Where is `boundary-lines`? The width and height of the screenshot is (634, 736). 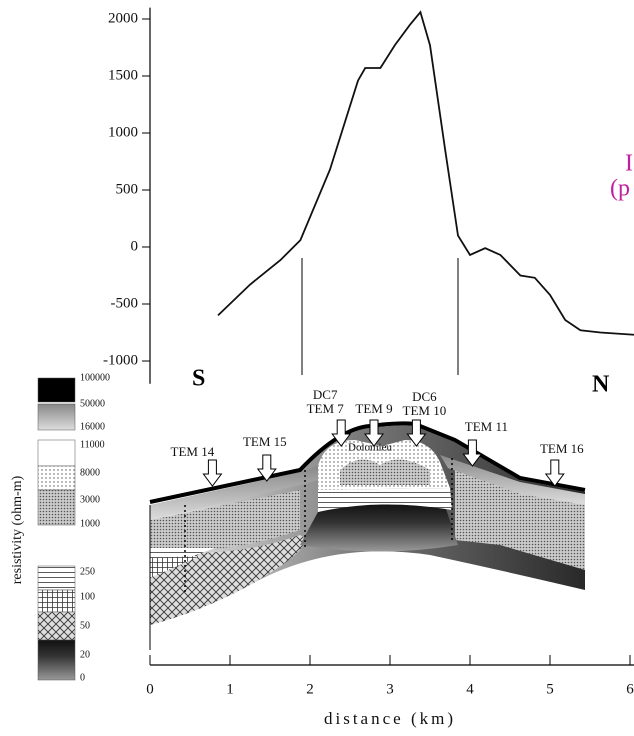 boundary-lines is located at coordinates (380, 316).